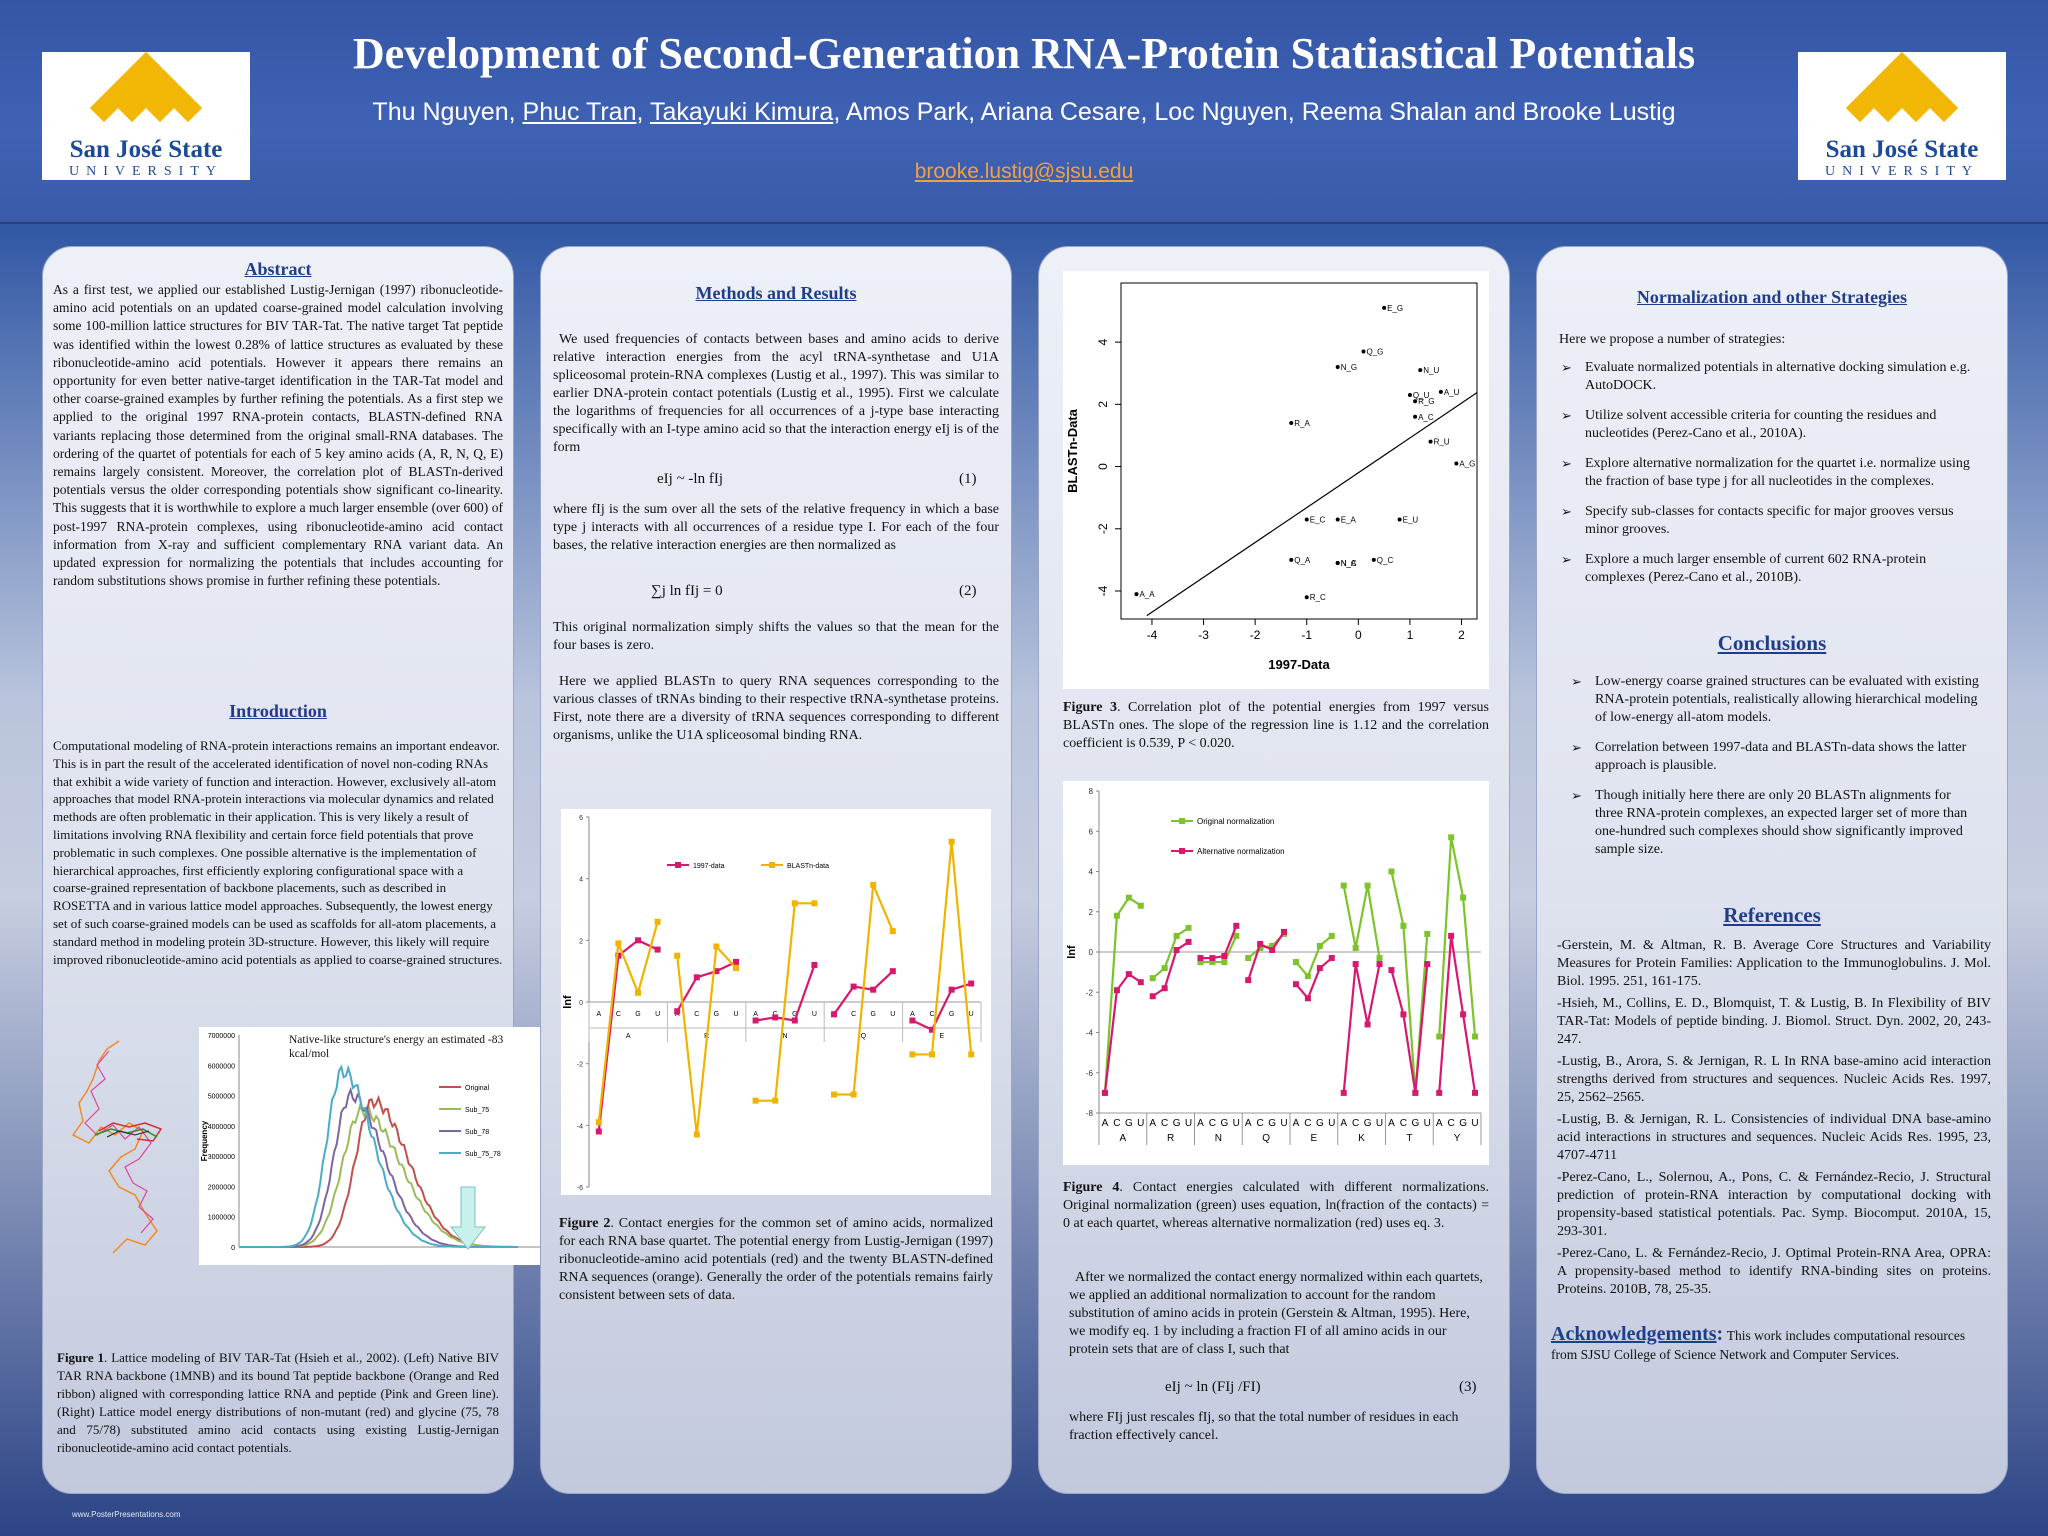  What do you see at coordinates (579, 112) in the screenshot?
I see `author-name: Phuc Tran` at bounding box center [579, 112].